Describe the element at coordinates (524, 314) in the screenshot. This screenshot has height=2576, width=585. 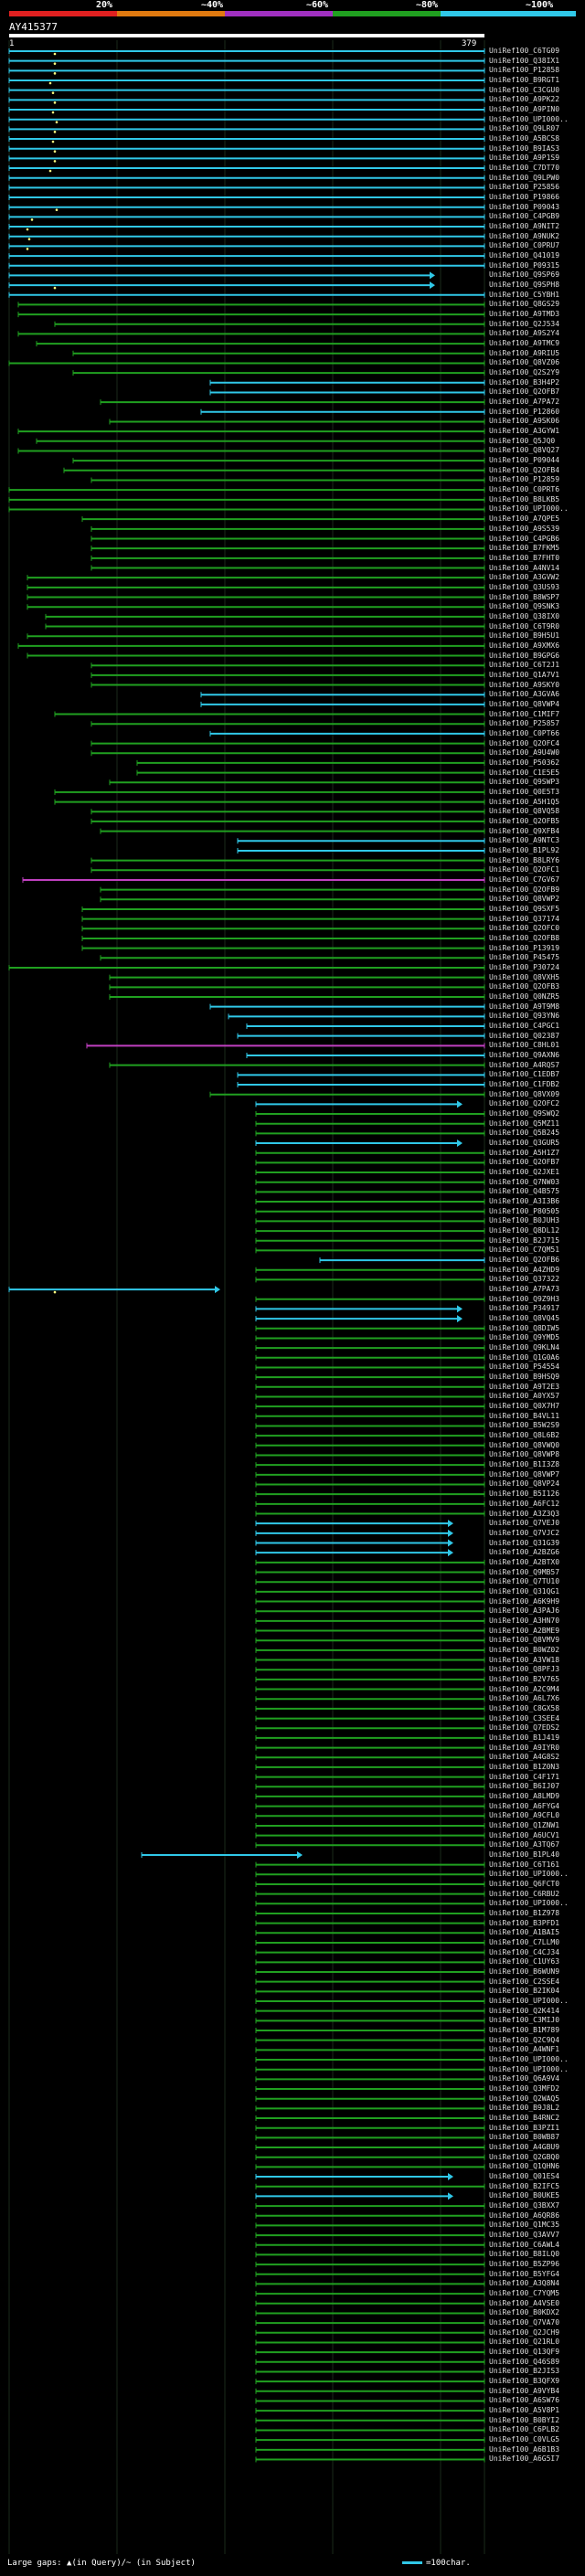
I see `hit-label: UniRef100_A9TMD3` at that location.